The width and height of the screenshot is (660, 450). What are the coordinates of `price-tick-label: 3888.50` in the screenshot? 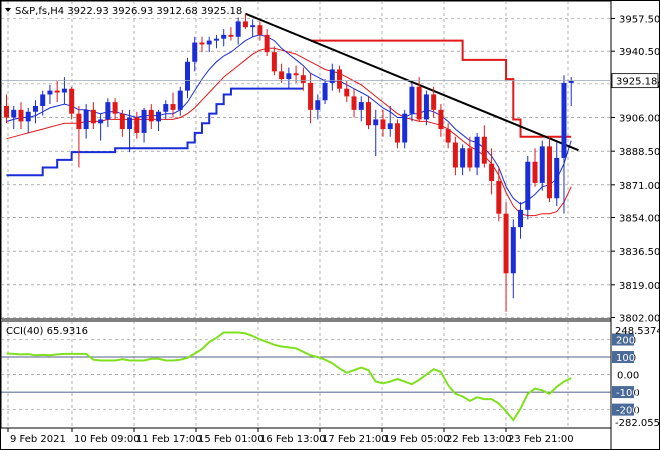 It's located at (639, 152).